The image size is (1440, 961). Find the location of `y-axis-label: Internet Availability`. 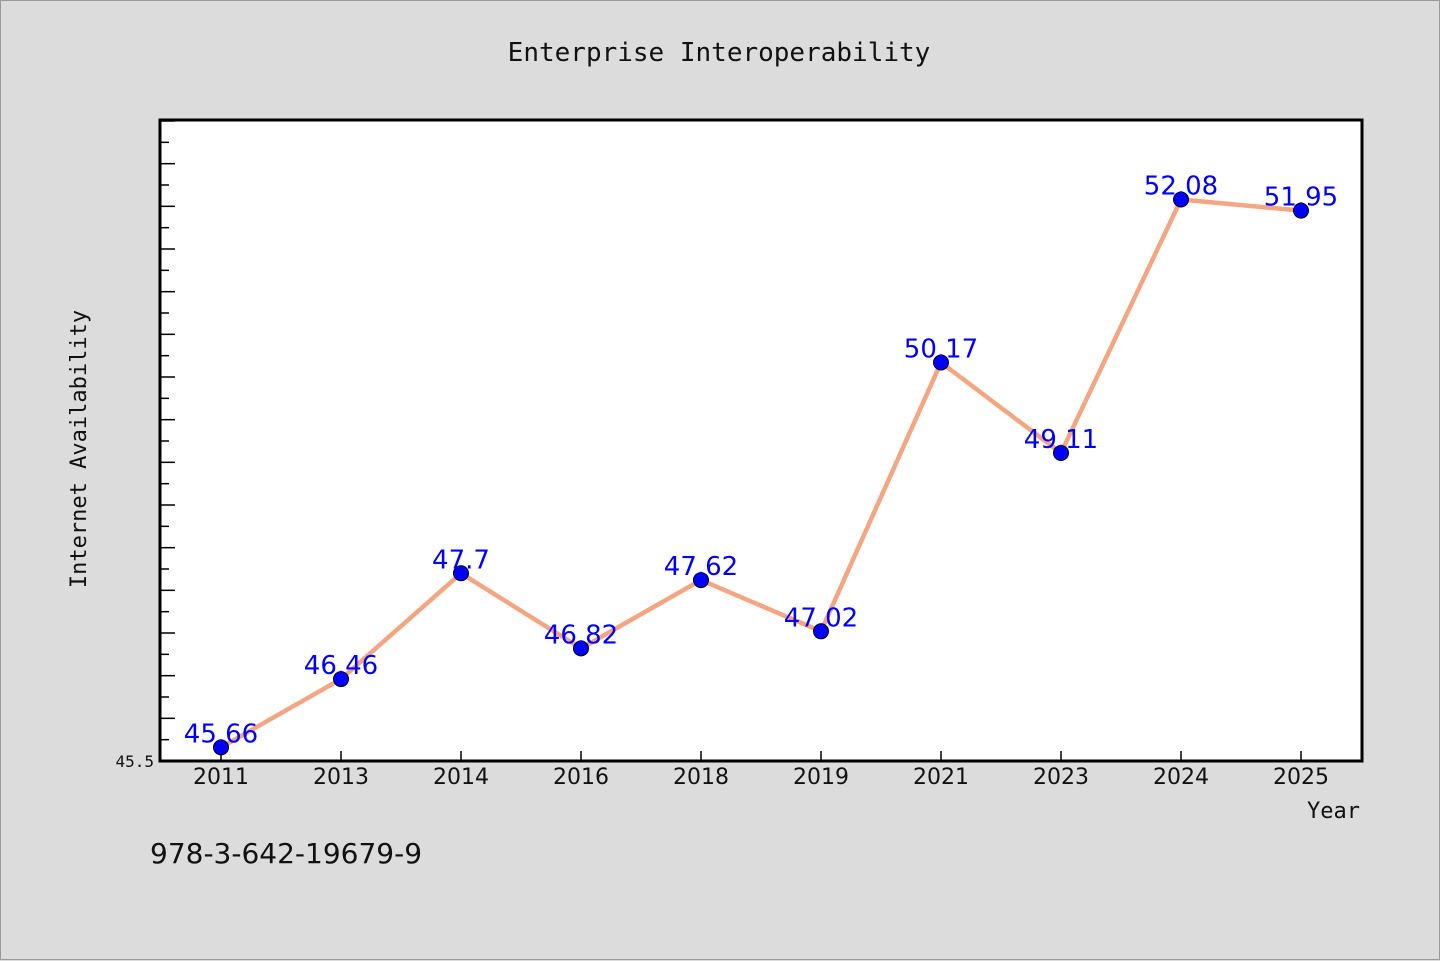

y-axis-label: Internet Availability is located at coordinates (79, 449).